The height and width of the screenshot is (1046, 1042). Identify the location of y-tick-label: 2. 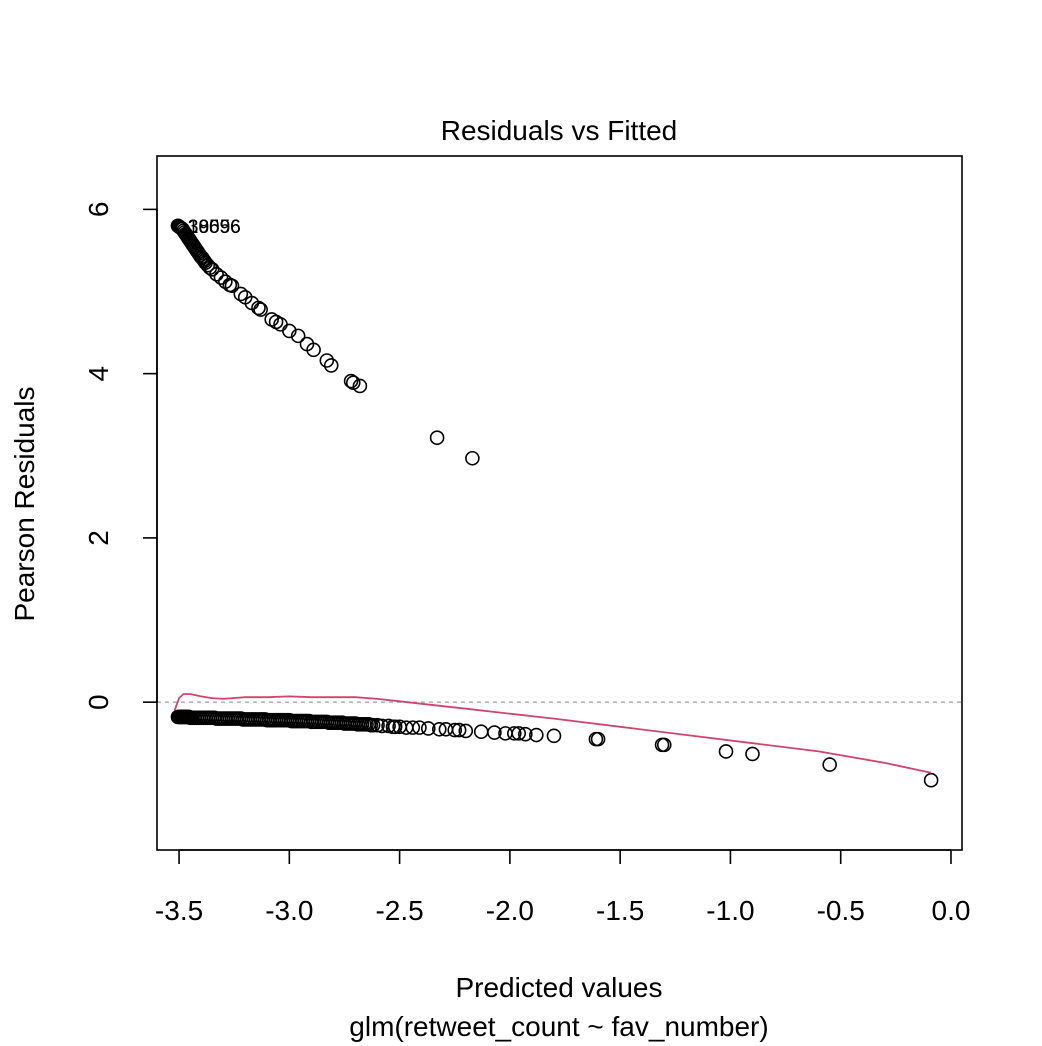
(98, 538).